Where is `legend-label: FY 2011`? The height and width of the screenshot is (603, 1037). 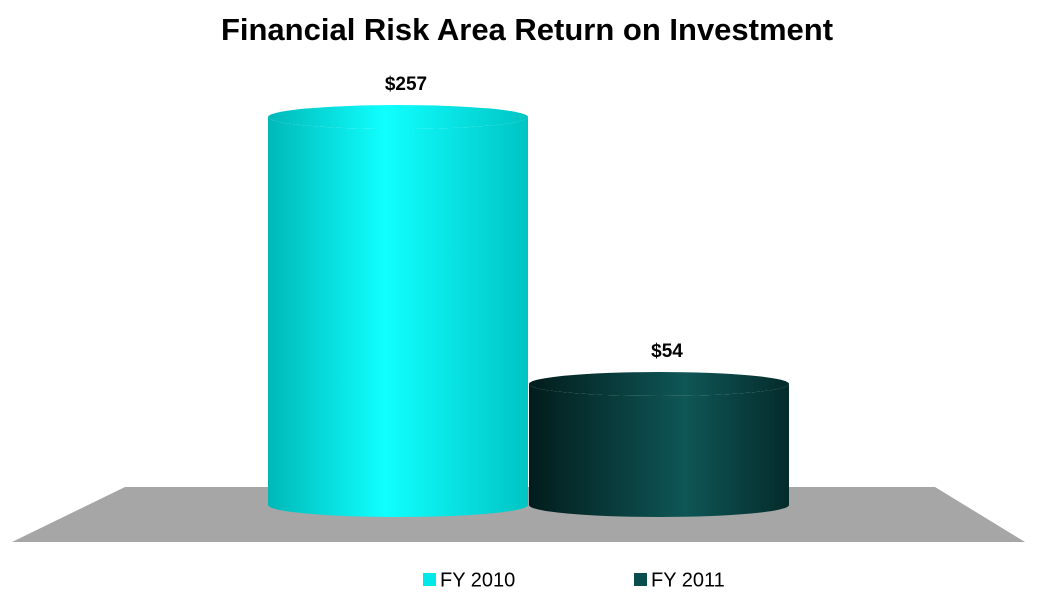 legend-label: FY 2011 is located at coordinates (688, 580).